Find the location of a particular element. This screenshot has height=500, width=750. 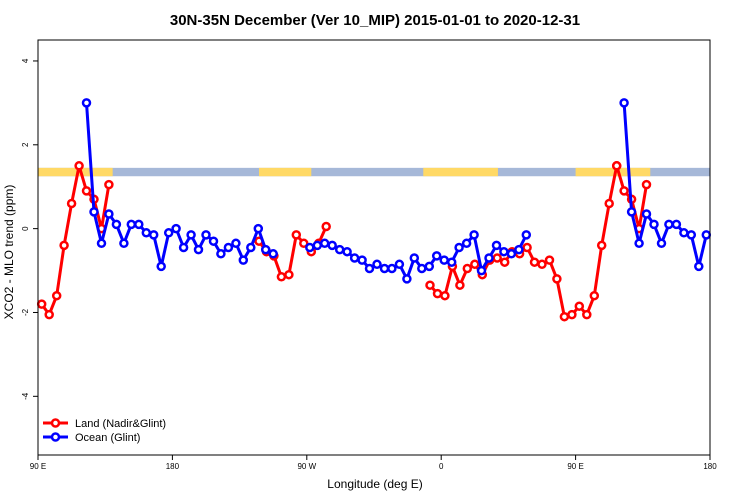

legend: Land (Nadir&Glint) Ocean (Glint) is located at coordinates (104, 431).